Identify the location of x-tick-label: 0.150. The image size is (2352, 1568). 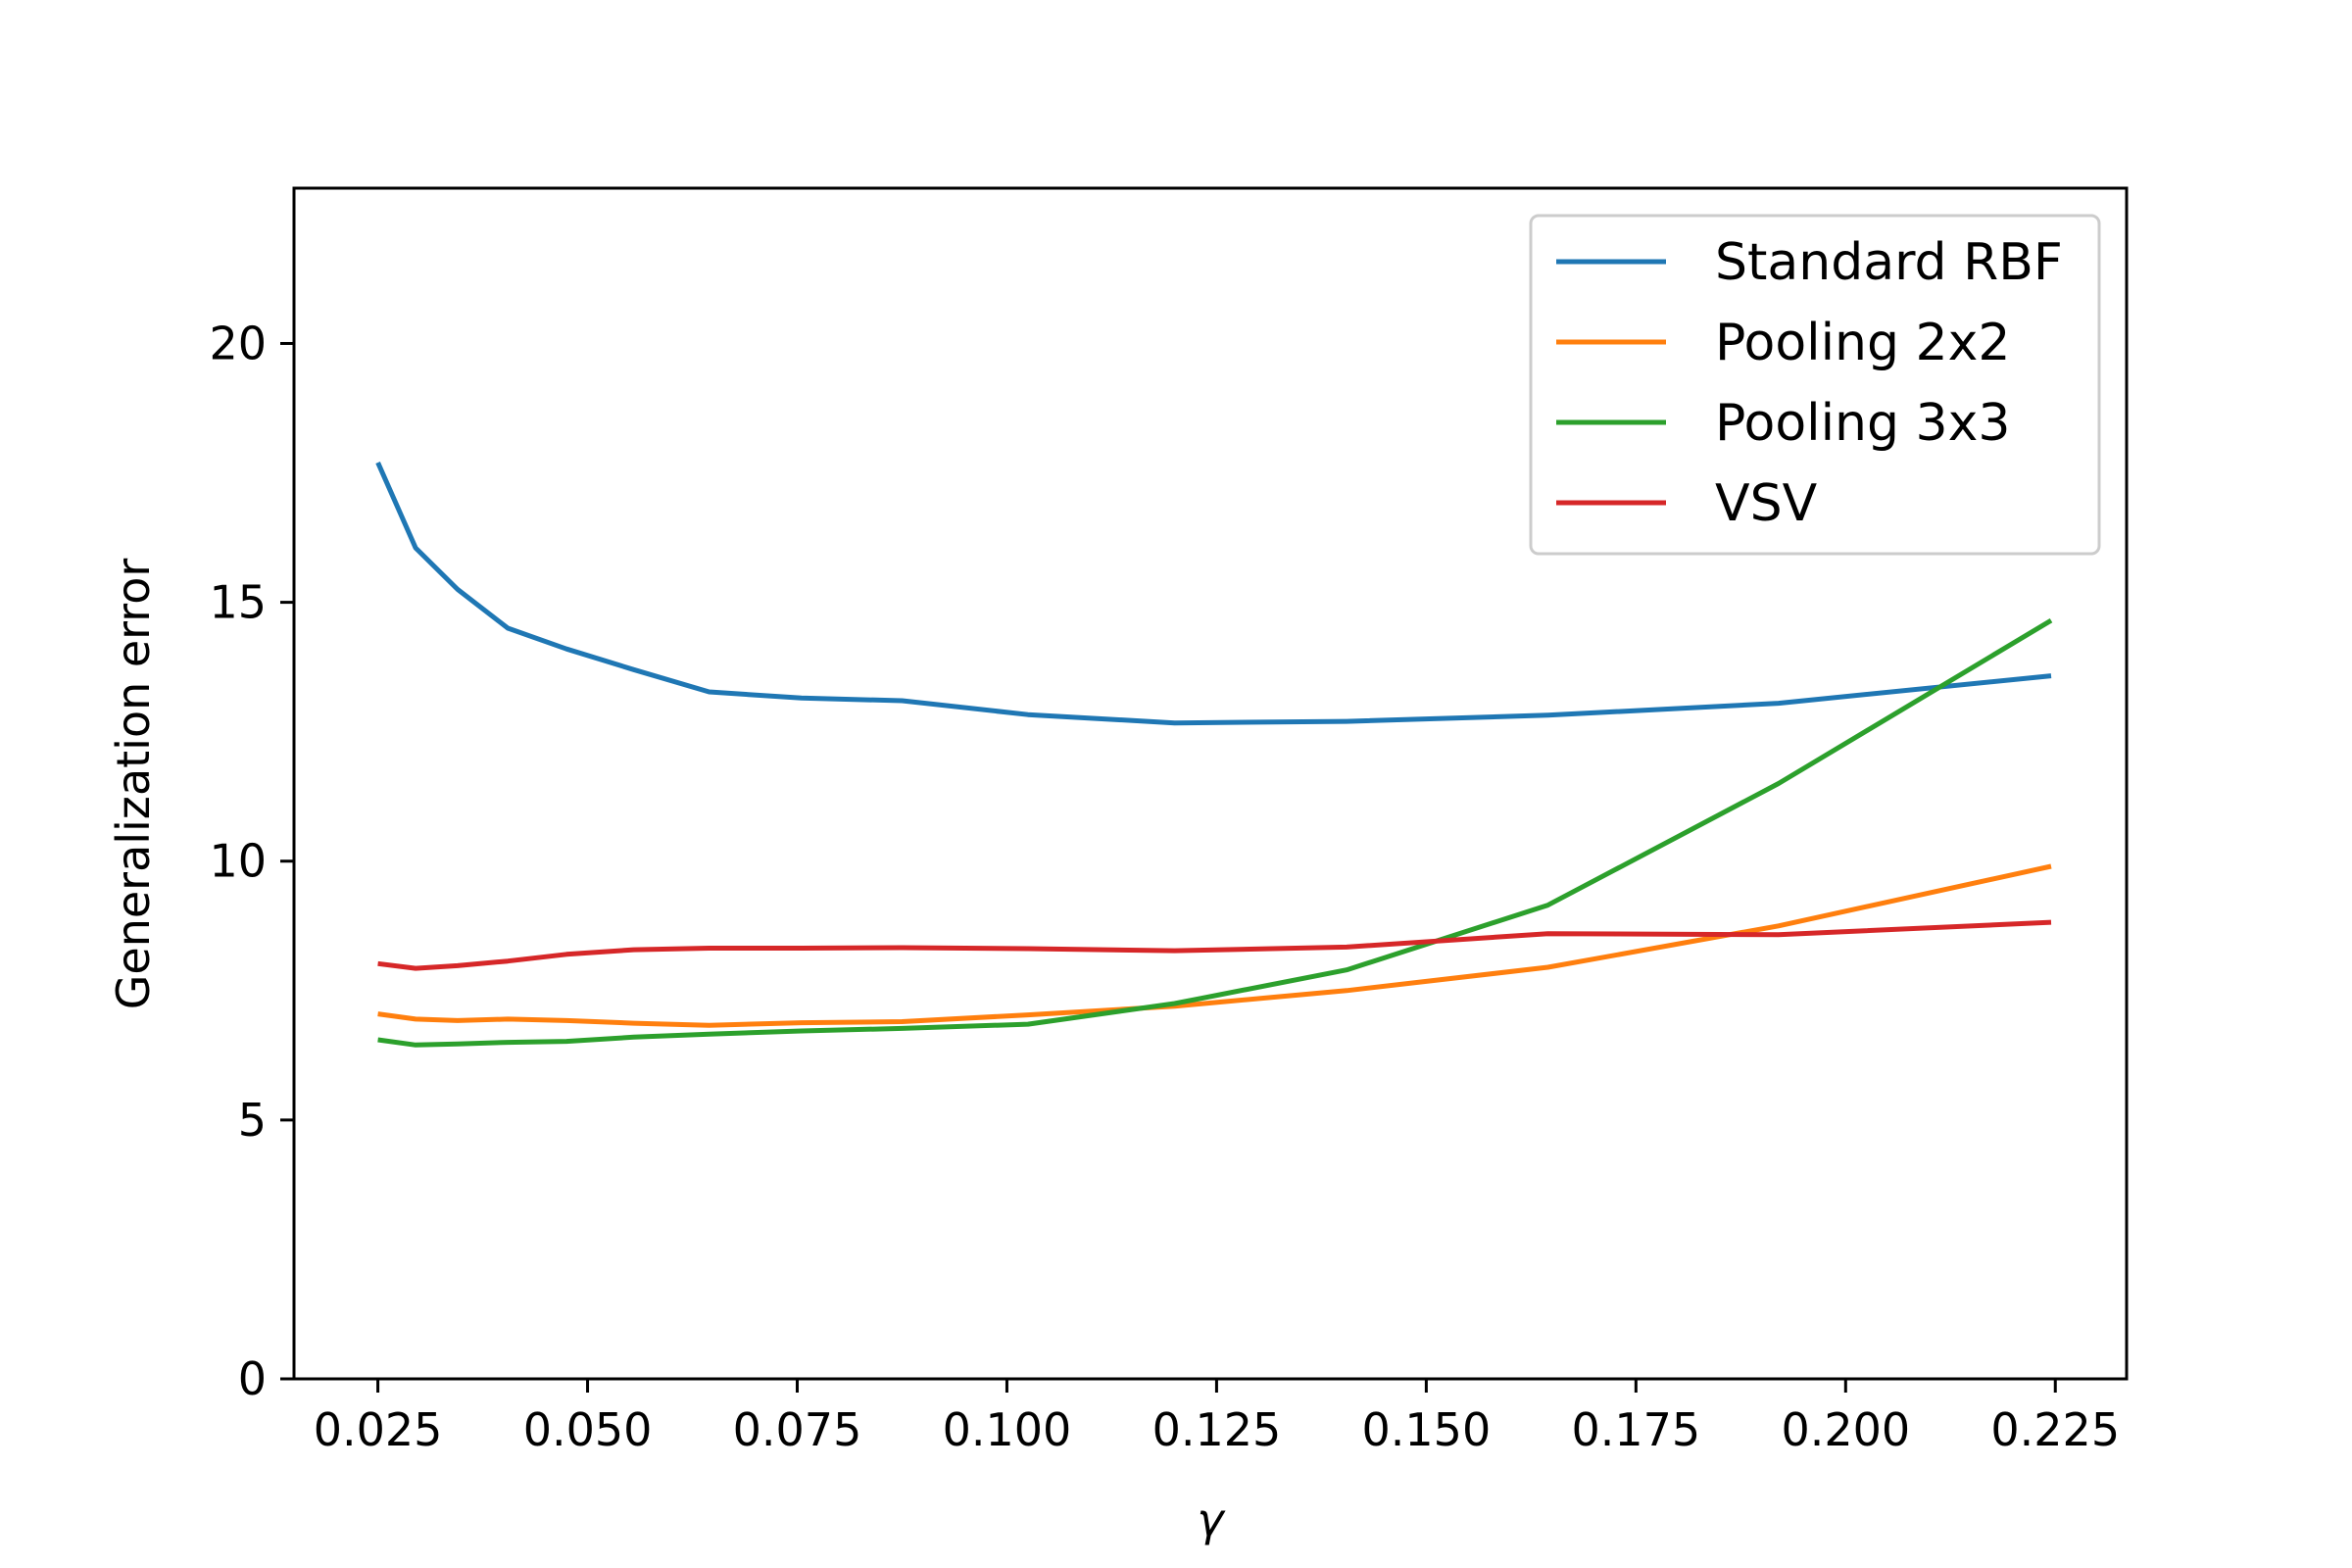
(1427, 1429).